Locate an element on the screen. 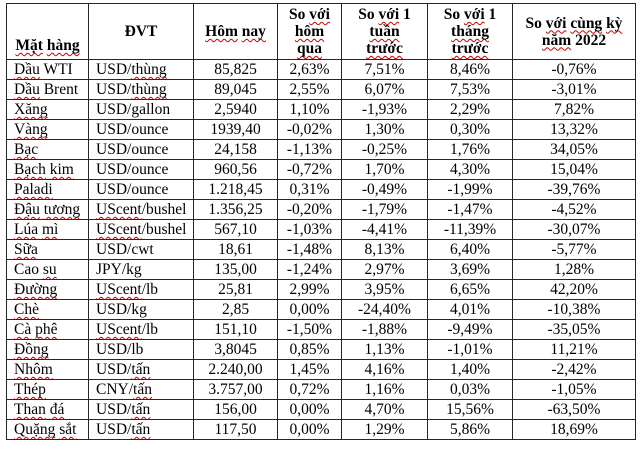 Image resolution: width=640 pixels, height=463 pixels. cell-unit: UScent/lb is located at coordinates (141, 329).